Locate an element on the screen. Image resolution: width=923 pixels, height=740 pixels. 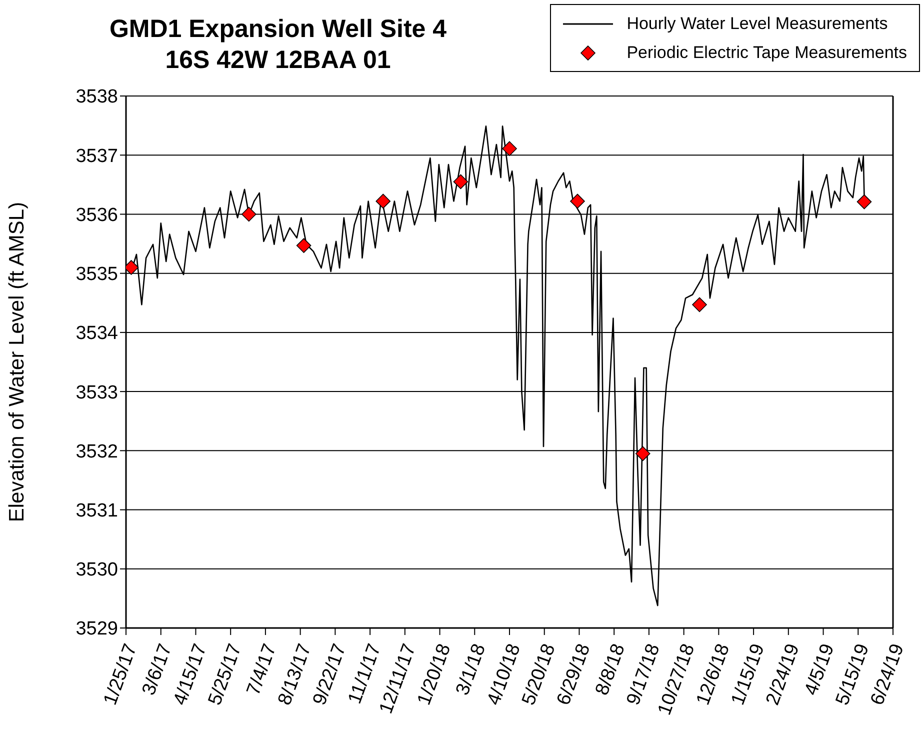
y-tick-label: 3535 is located at coordinates (97, 275).